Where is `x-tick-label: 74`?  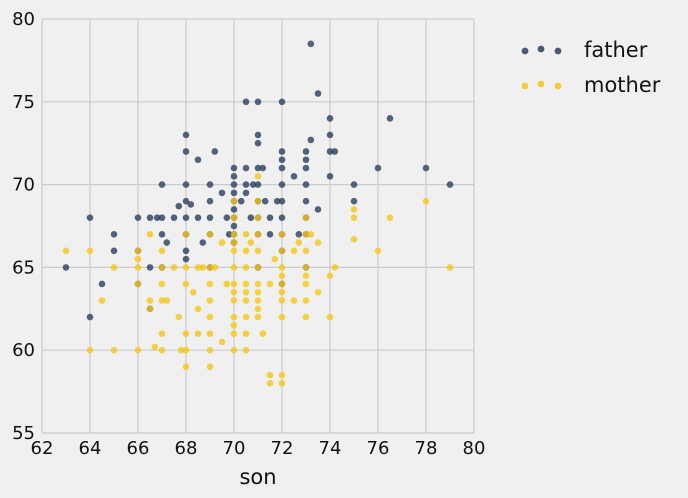 x-tick-label: 74 is located at coordinates (330, 448).